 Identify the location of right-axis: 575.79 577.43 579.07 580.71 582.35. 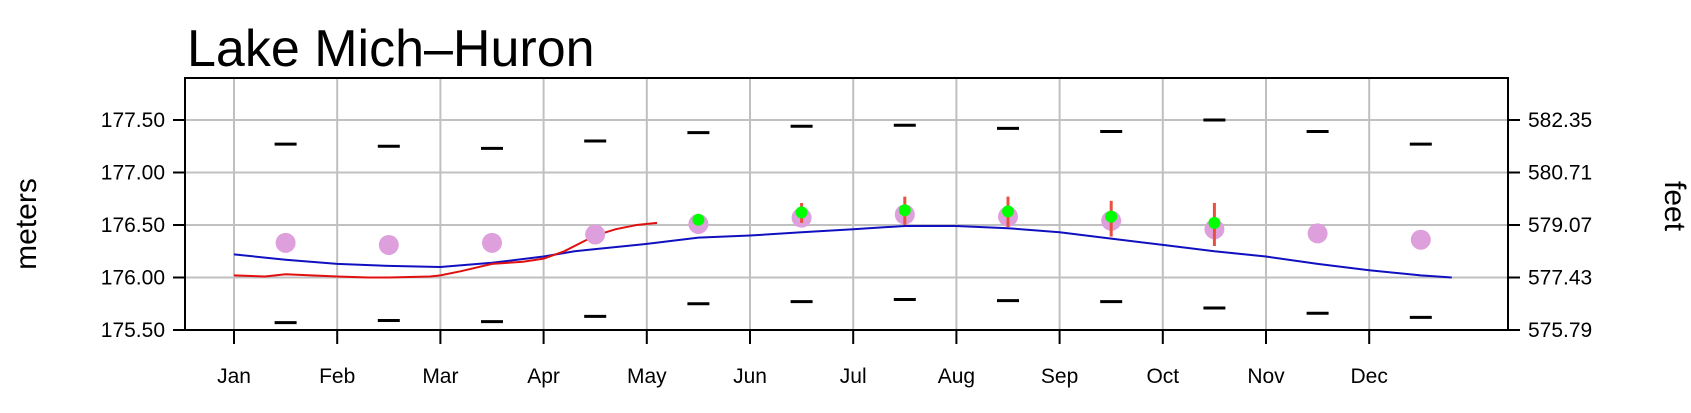
(1550, 225).